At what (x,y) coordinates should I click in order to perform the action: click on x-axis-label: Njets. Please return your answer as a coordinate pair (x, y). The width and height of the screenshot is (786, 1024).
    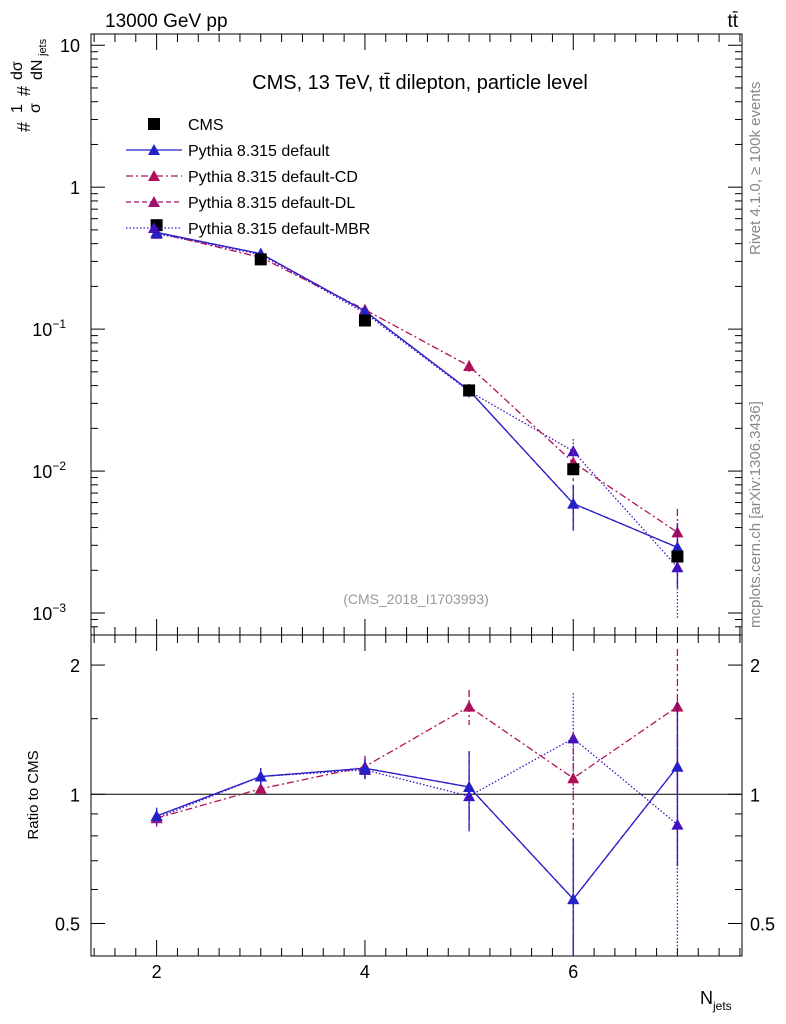
    Looking at the image, I should click on (716, 1000).